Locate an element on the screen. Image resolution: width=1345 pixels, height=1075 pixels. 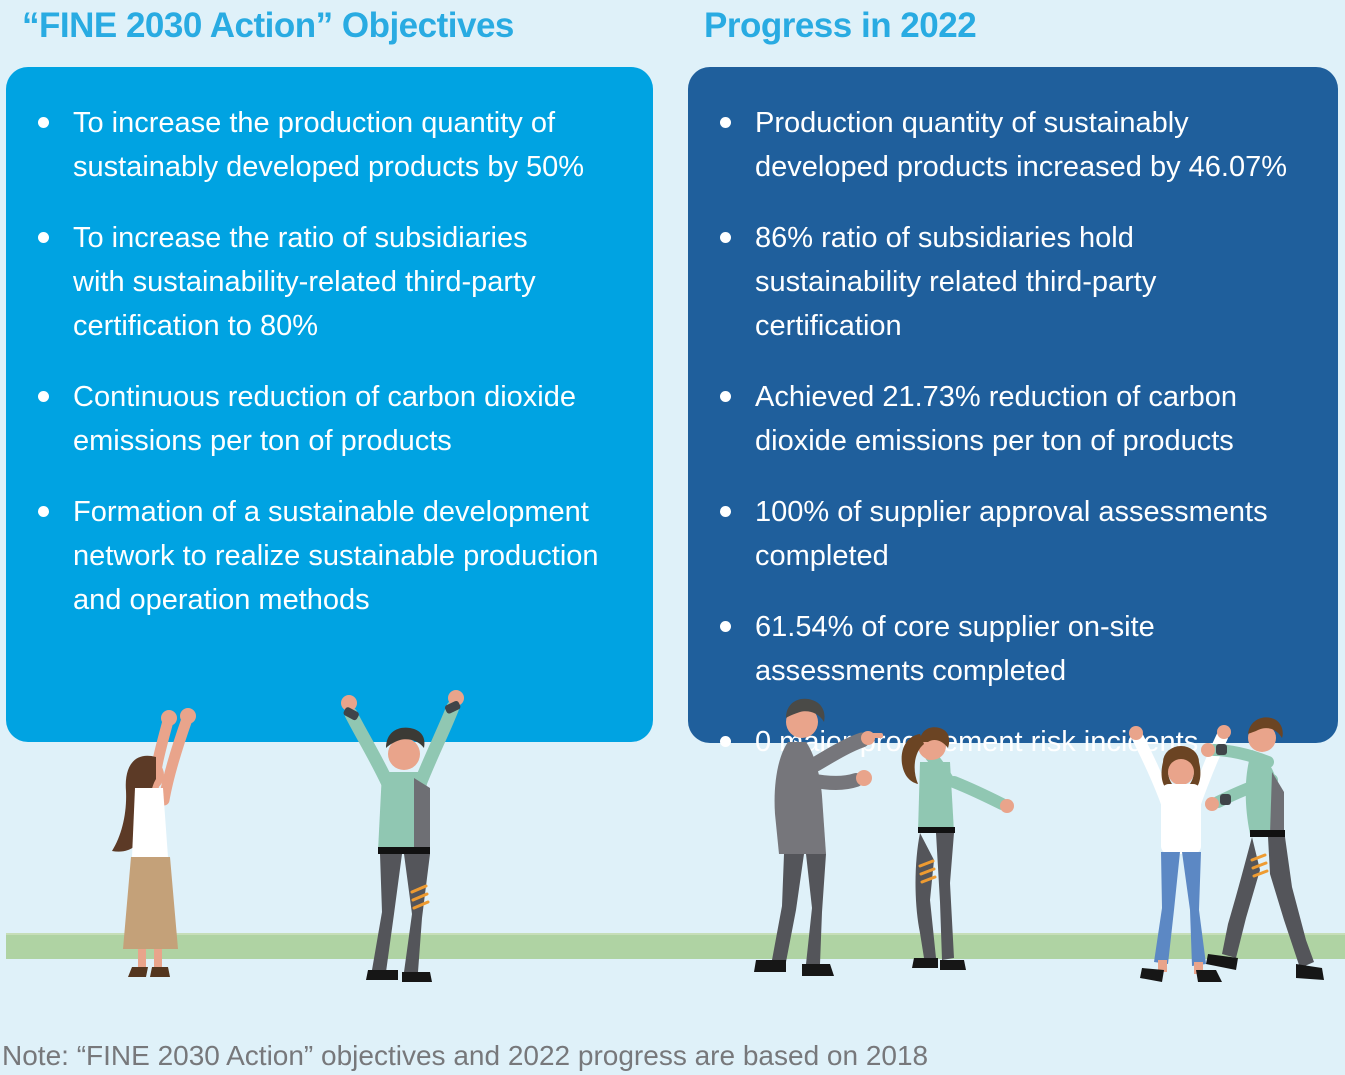
man-reaching-icon is located at coordinates (1262, 848).